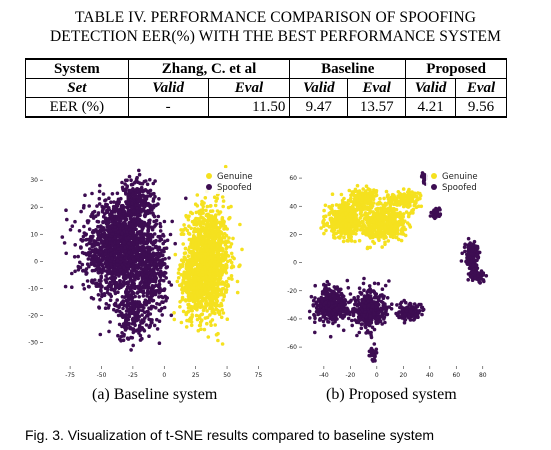 The height and width of the screenshot is (450, 551). Describe the element at coordinates (33, 315) in the screenshot. I see `y-tick-label: -20` at that location.